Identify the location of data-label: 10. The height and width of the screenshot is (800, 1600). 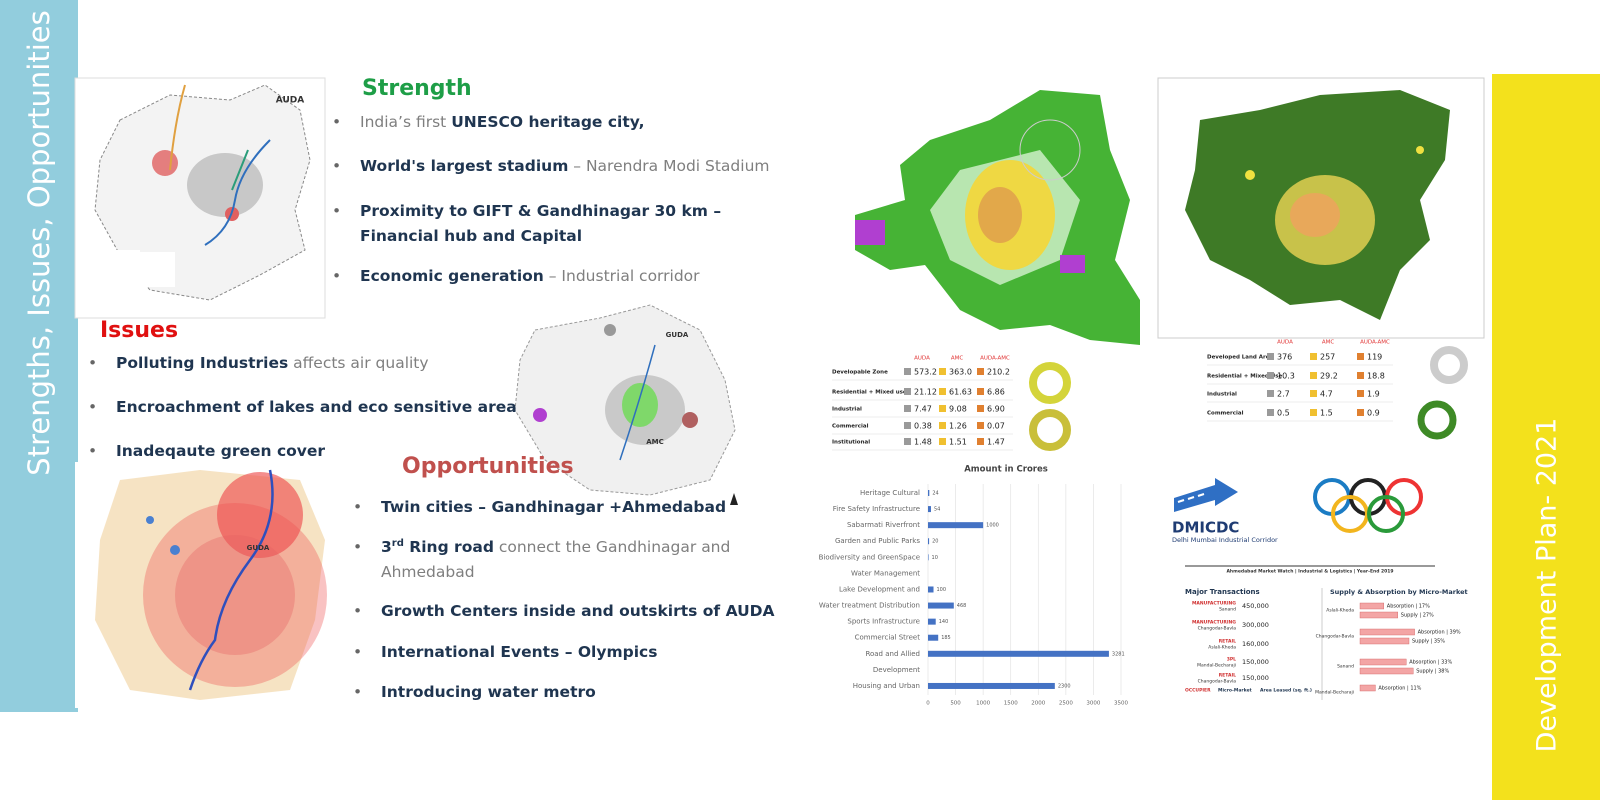
(935, 558).